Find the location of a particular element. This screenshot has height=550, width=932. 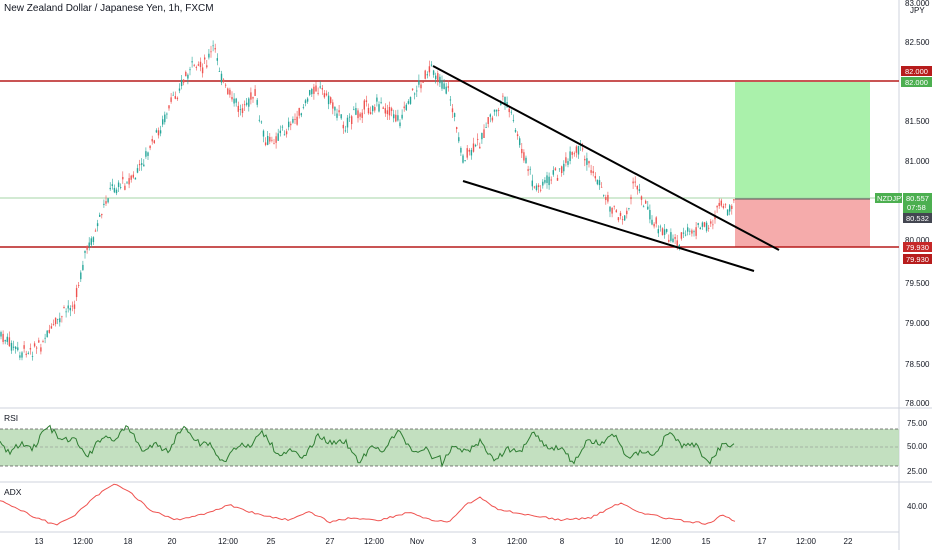

last-price-text: 80.557 is located at coordinates (917, 198).